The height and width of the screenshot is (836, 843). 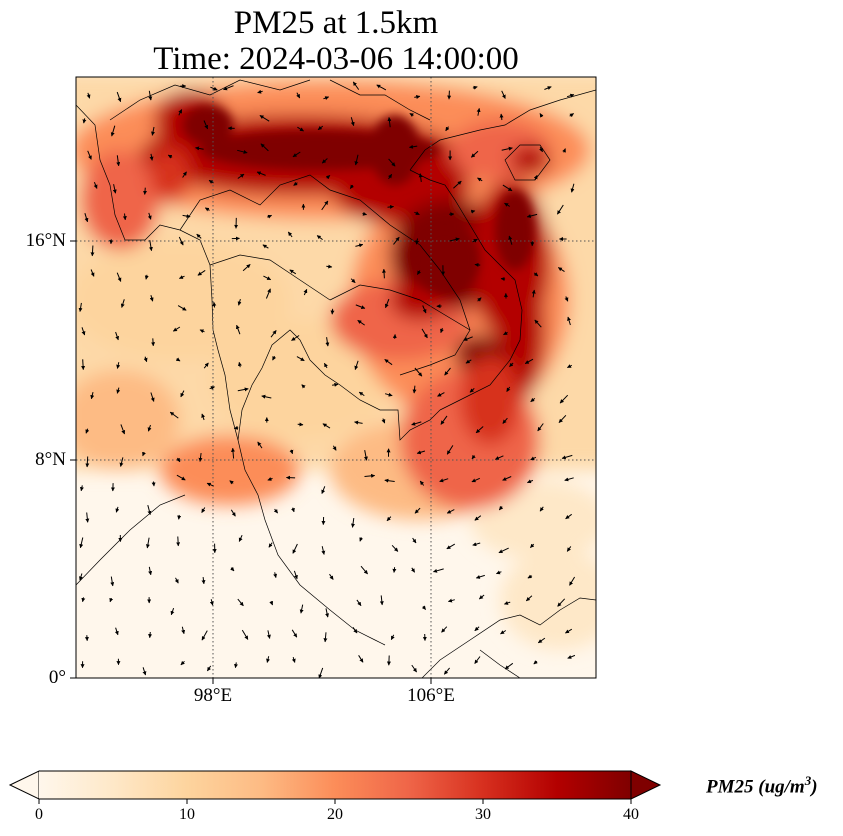 What do you see at coordinates (50, 459) in the screenshot?
I see `lat-label-8n: 8°N` at bounding box center [50, 459].